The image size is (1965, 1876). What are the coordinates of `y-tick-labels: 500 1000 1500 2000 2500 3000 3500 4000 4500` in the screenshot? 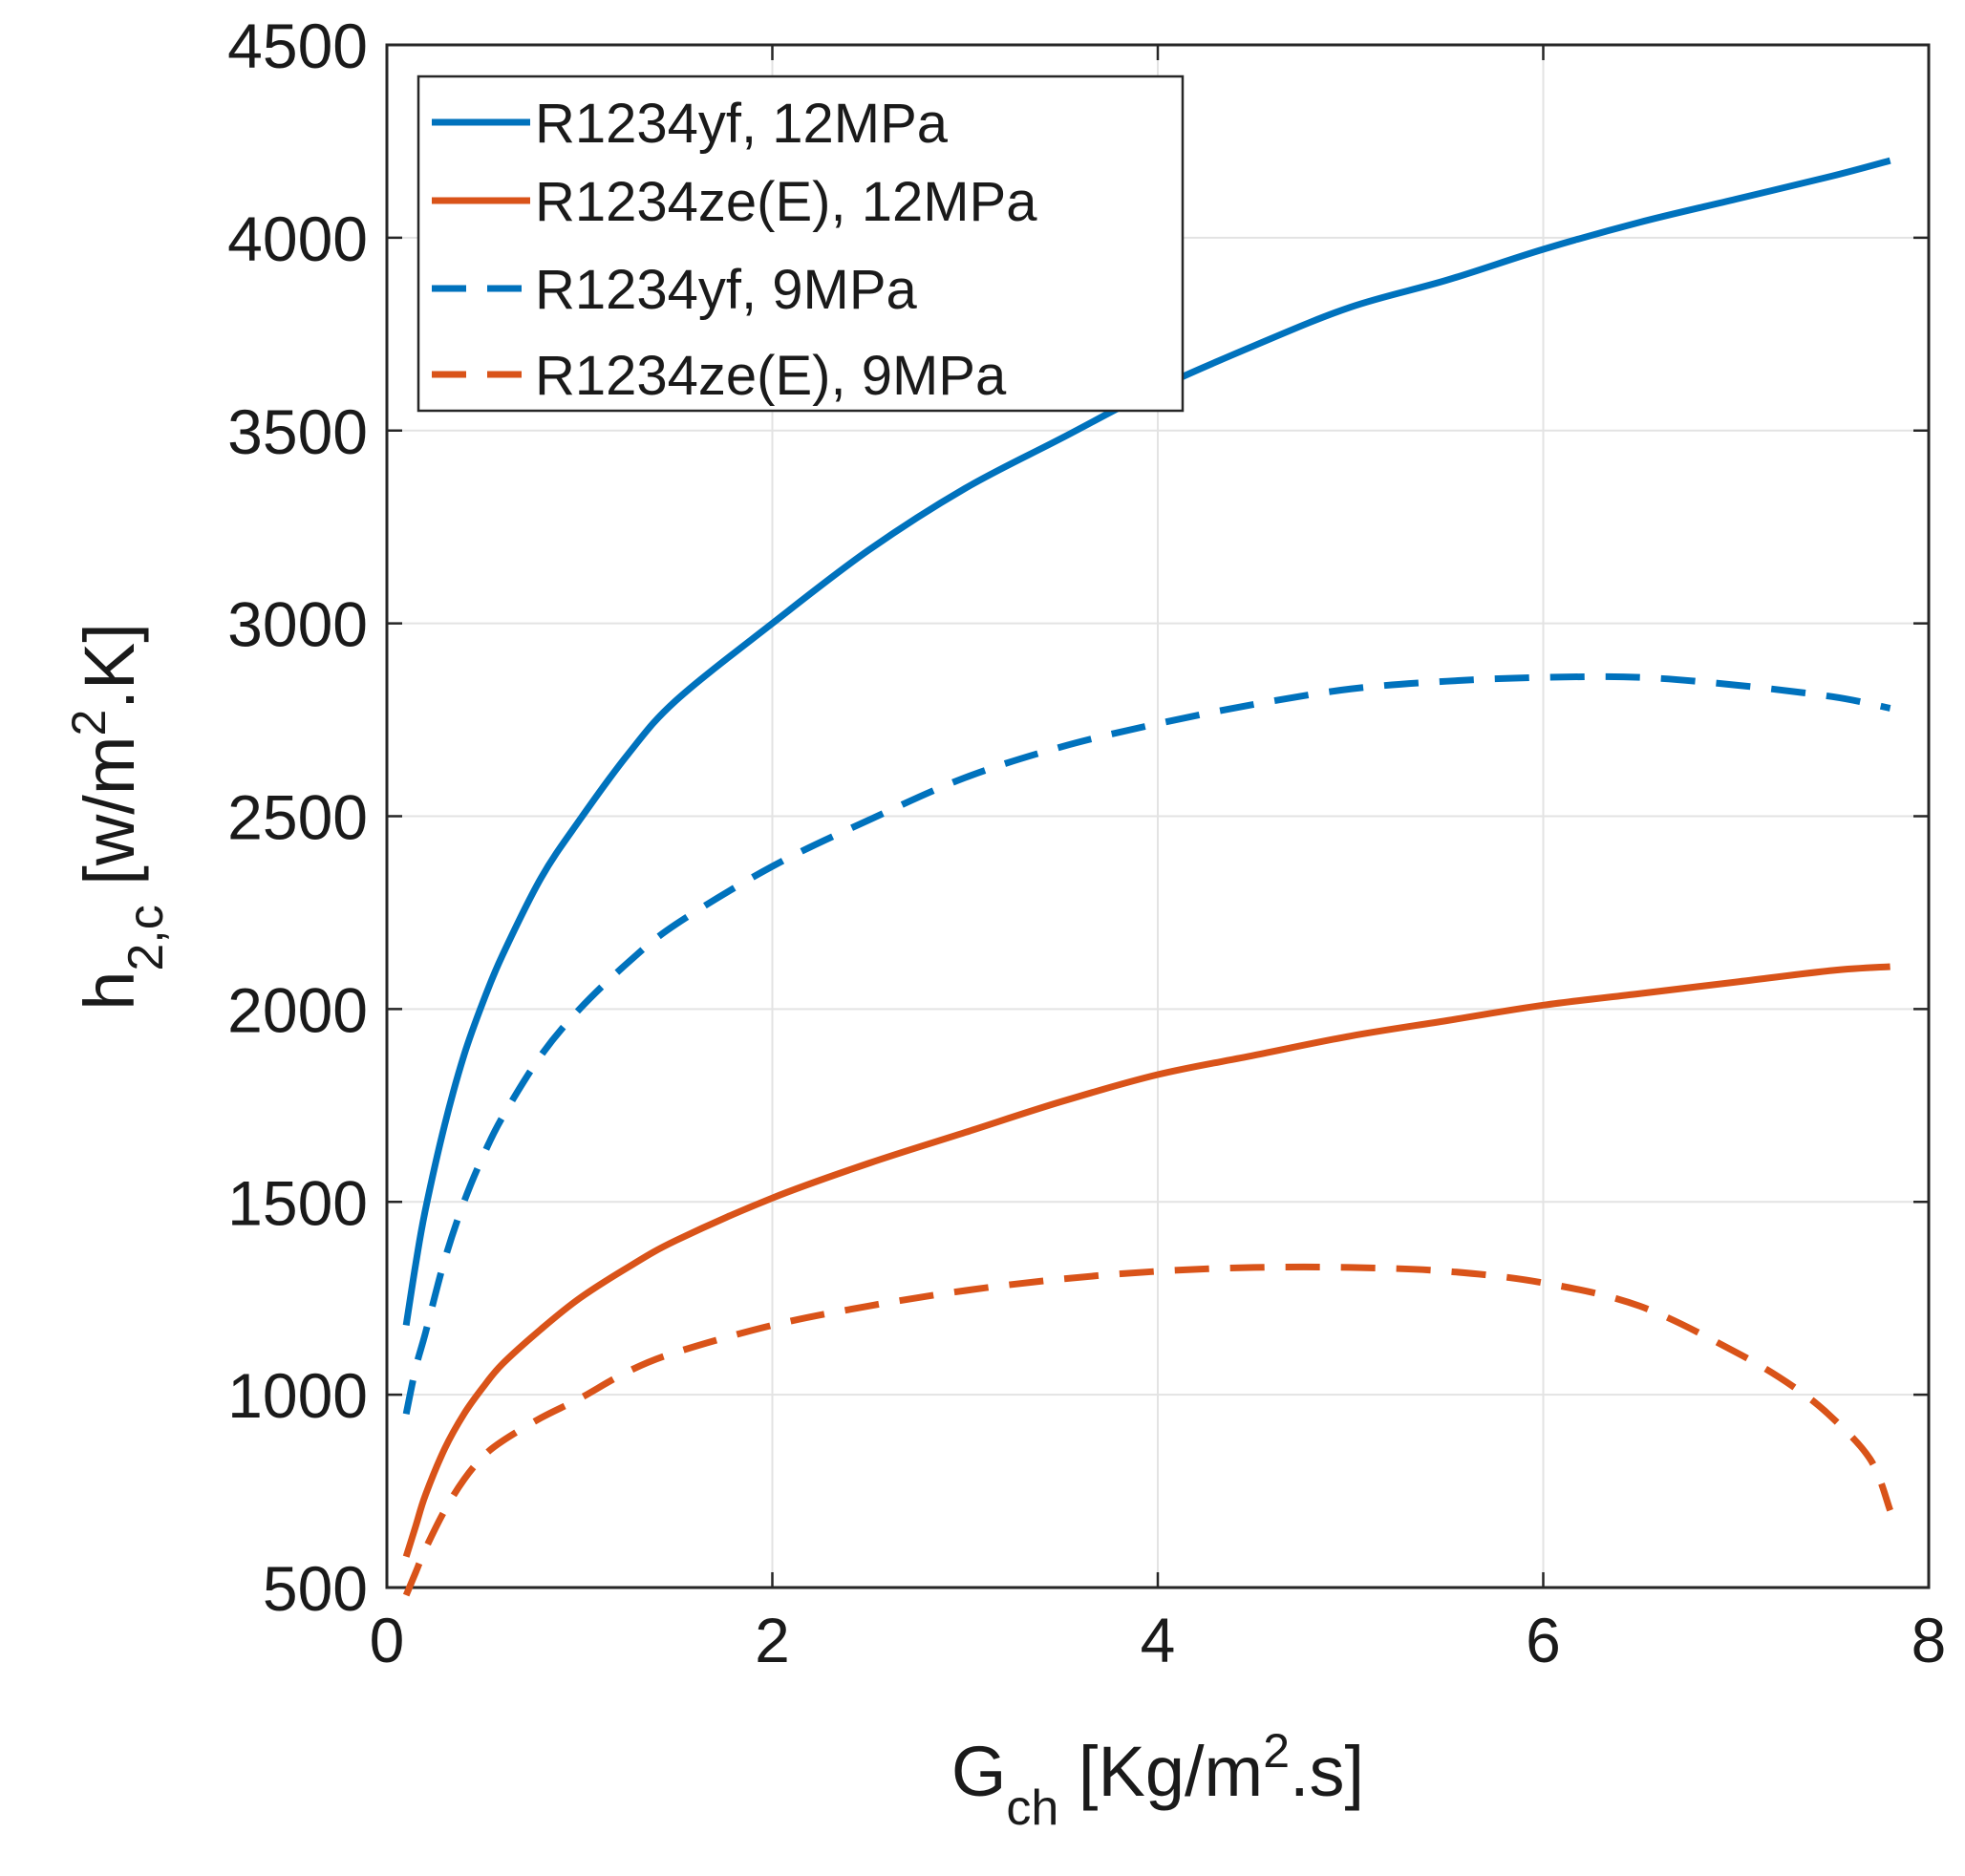 It's located at (297, 817).